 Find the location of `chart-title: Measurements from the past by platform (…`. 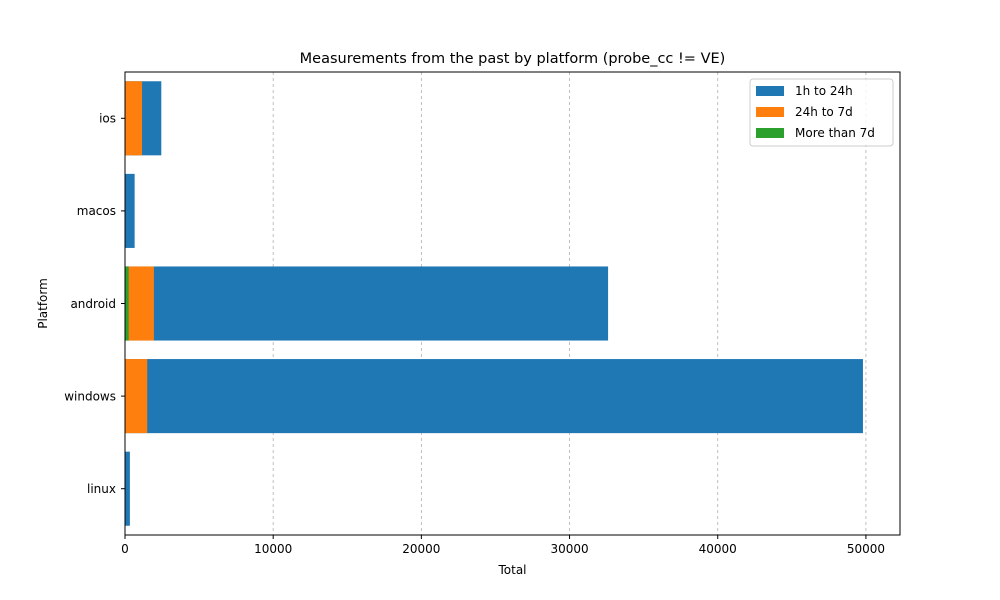

chart-title: Measurements from the past by platform (… is located at coordinates (513, 59).